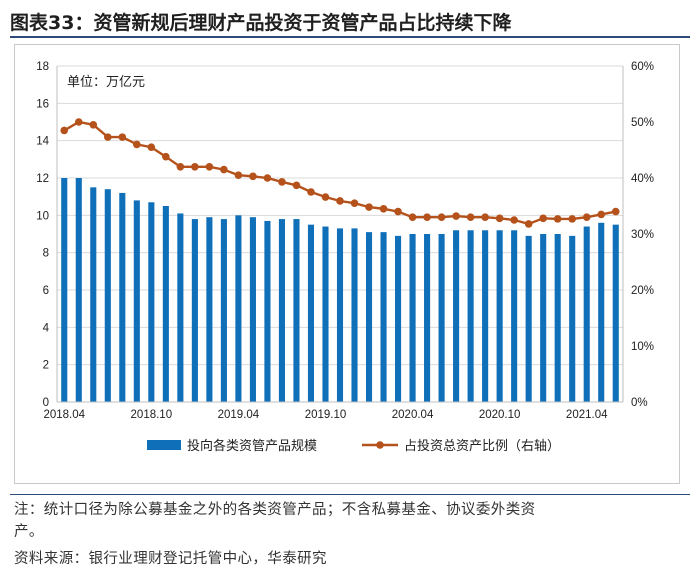 The image size is (700, 583). What do you see at coordinates (46, 366) in the screenshot?
I see `y-left-tick-label: 2` at bounding box center [46, 366].